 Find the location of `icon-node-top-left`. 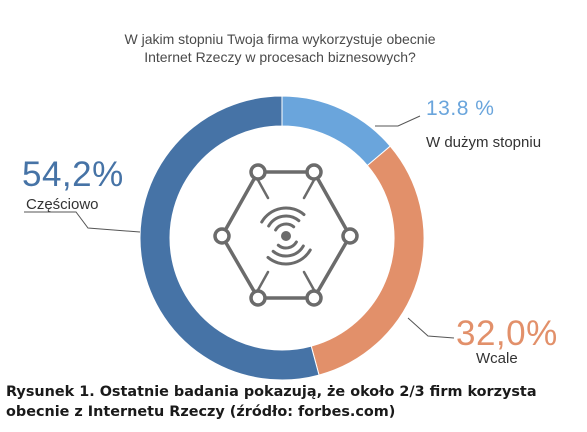

icon-node-top-left is located at coordinates (258, 172).